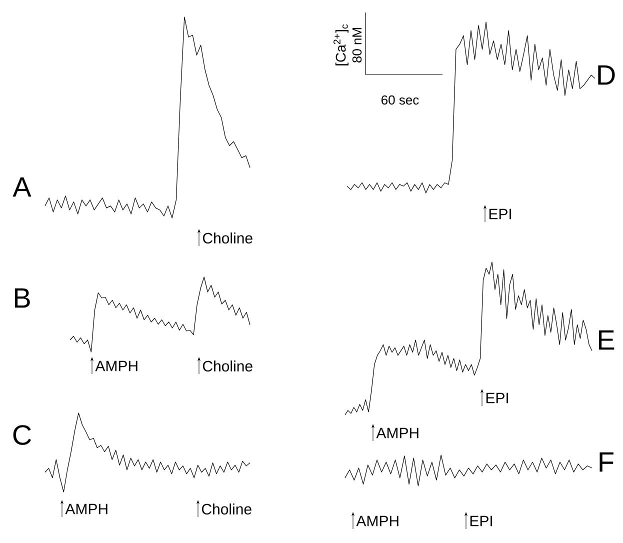 The width and height of the screenshot is (623, 543). What do you see at coordinates (606, 340) in the screenshot?
I see `text: E` at bounding box center [606, 340].